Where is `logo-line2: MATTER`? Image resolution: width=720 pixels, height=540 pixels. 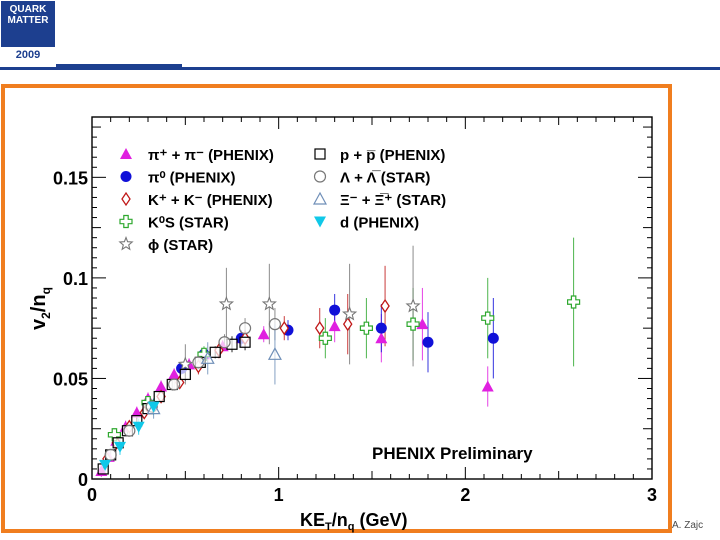
logo-line2: MATTER is located at coordinates (28, 20).